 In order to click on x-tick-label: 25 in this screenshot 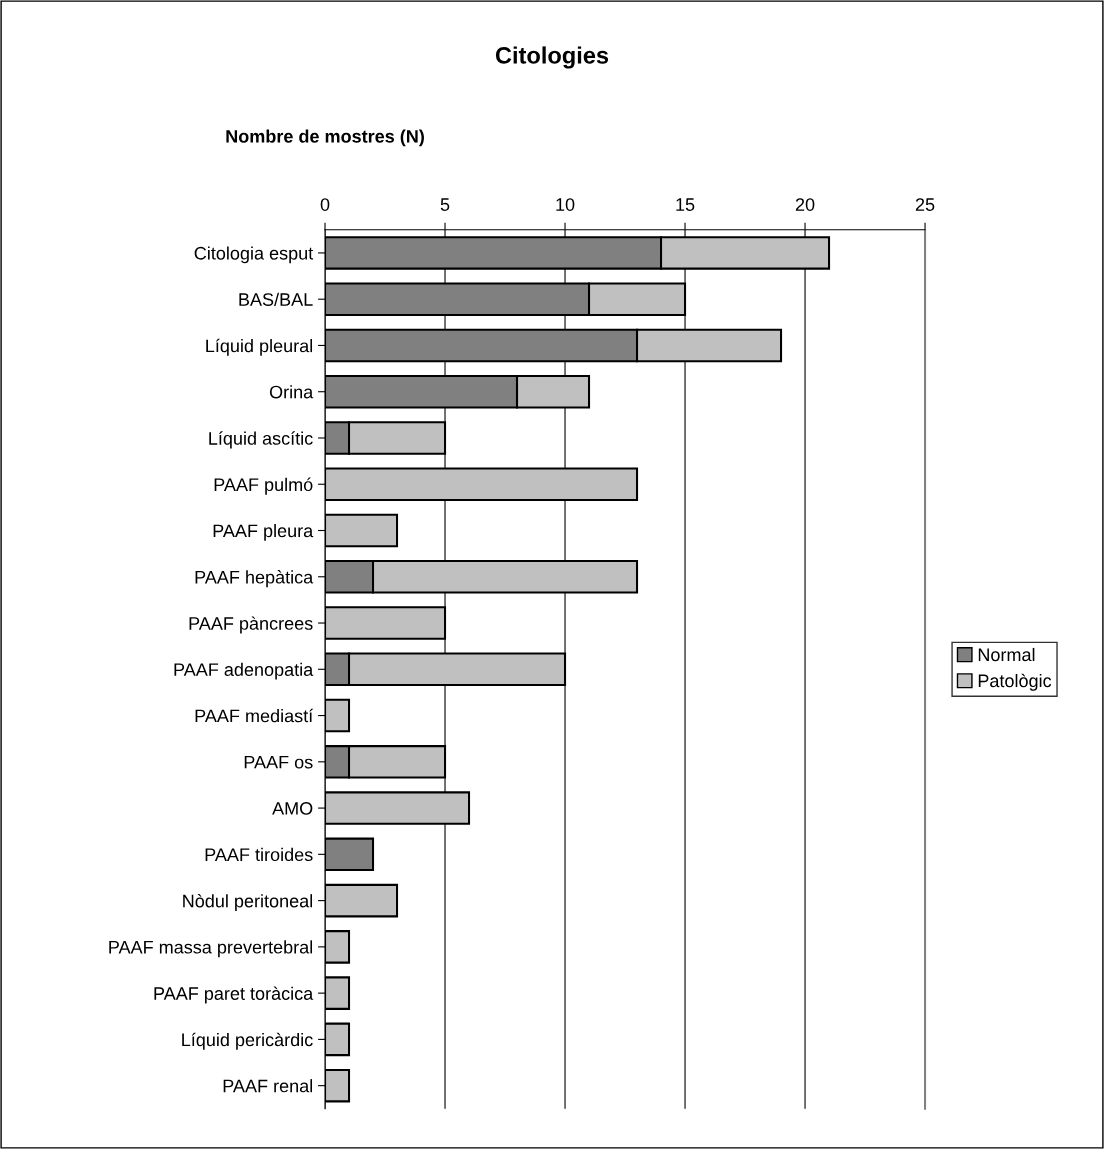, I will do `click(925, 204)`.